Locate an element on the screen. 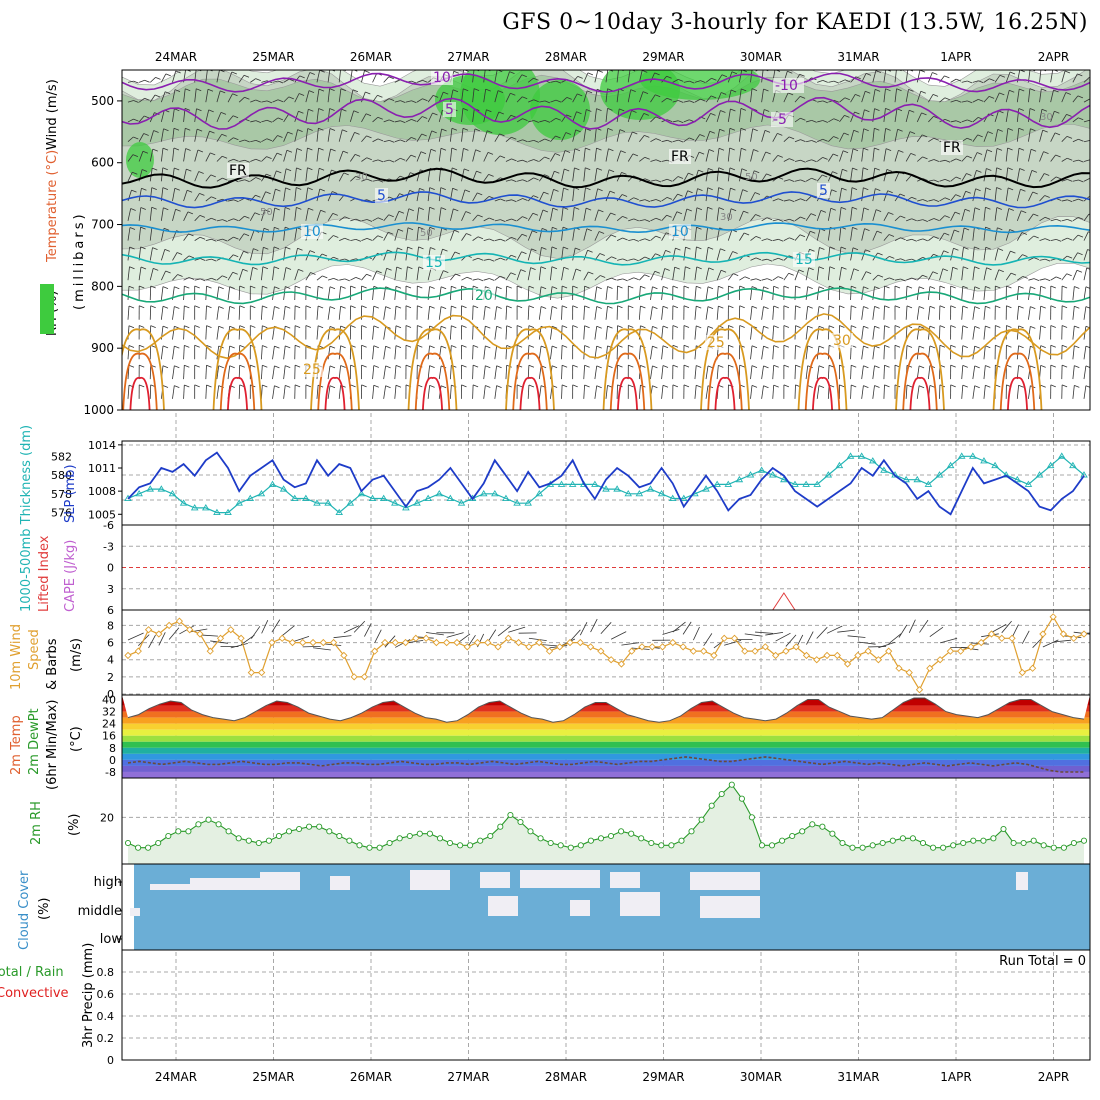 This screenshot has width=1100, height=1100. isotherm-label-bg is located at coordinates (788, 85).